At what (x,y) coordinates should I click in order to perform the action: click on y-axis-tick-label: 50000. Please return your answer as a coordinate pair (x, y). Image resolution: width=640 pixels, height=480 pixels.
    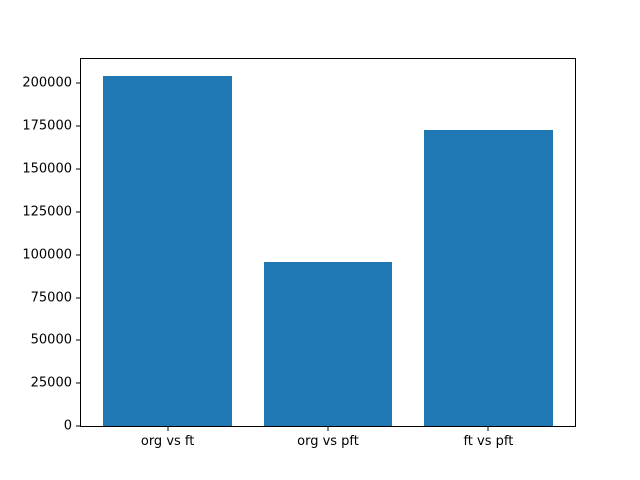
    Looking at the image, I should click on (51, 340).